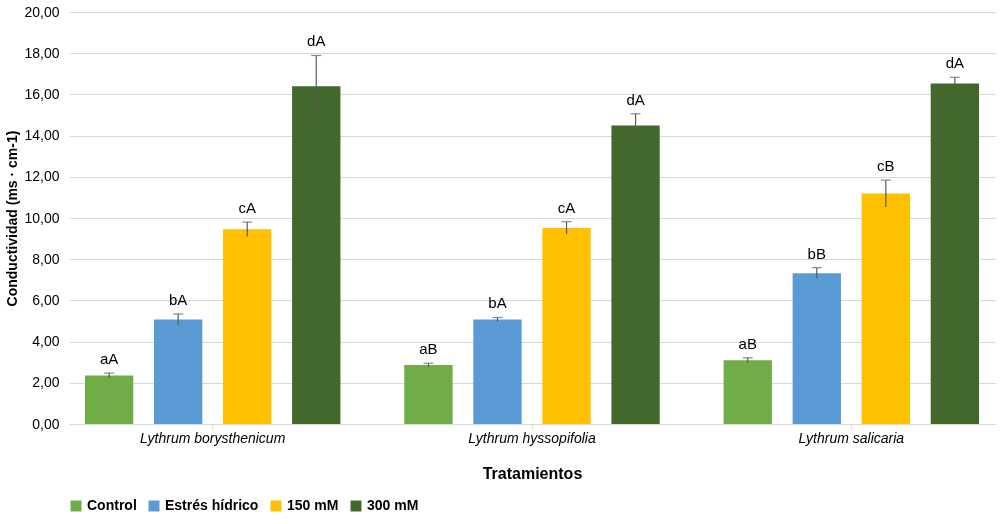 The height and width of the screenshot is (524, 1006). I want to click on x-tick-label: Lythrum salicaria, so click(851, 437).